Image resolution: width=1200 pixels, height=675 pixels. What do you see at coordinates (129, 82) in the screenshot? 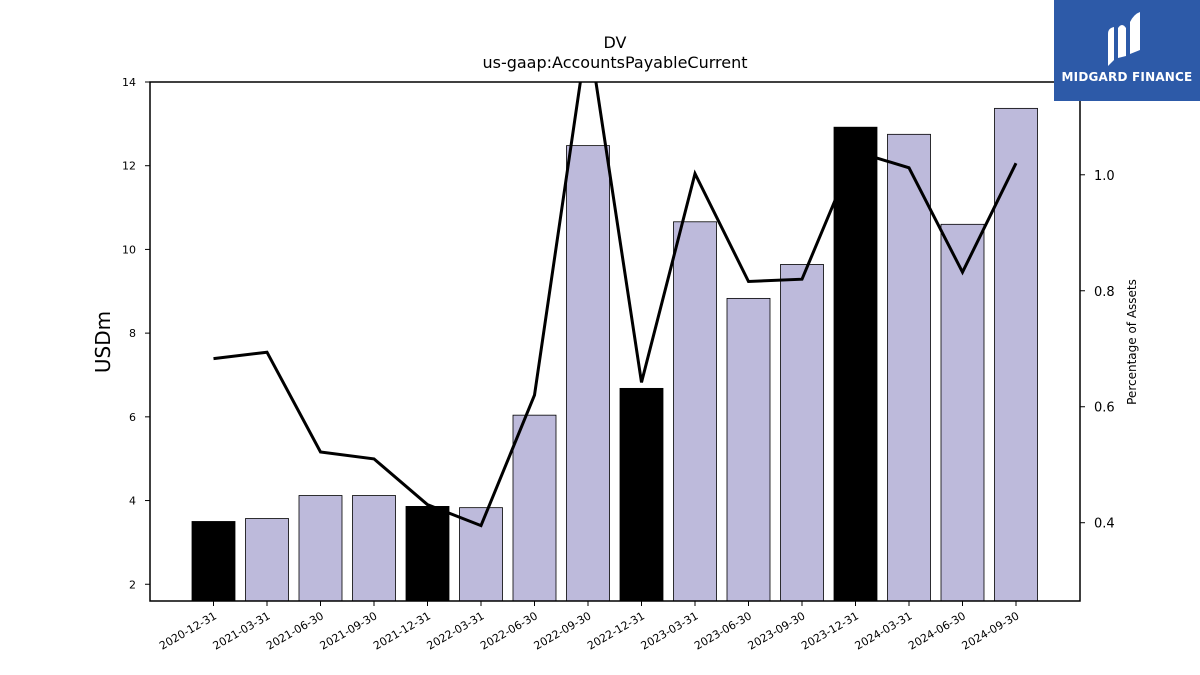
I see `y-tick-label: 14` at bounding box center [129, 82].